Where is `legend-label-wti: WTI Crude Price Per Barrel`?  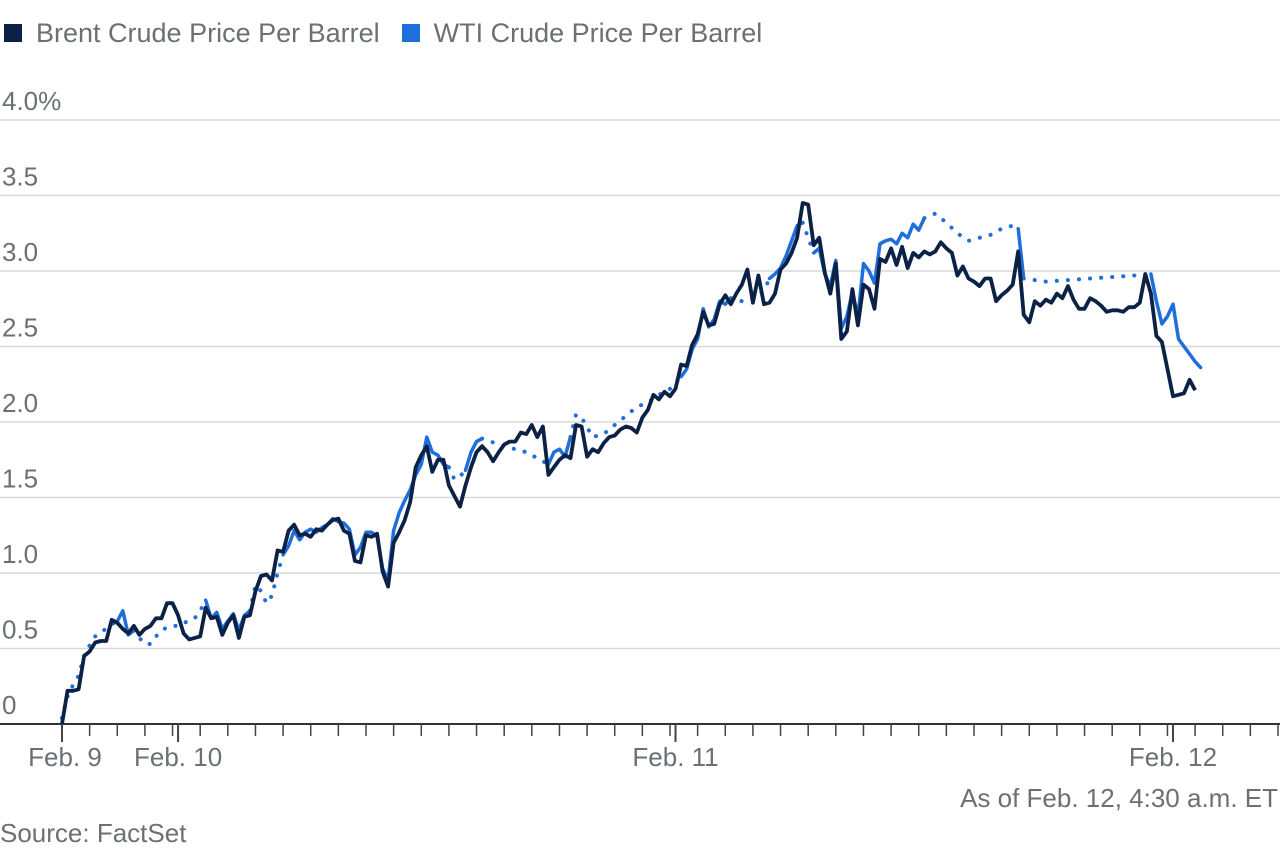 legend-label-wti: WTI Crude Price Per Barrel is located at coordinates (598, 32).